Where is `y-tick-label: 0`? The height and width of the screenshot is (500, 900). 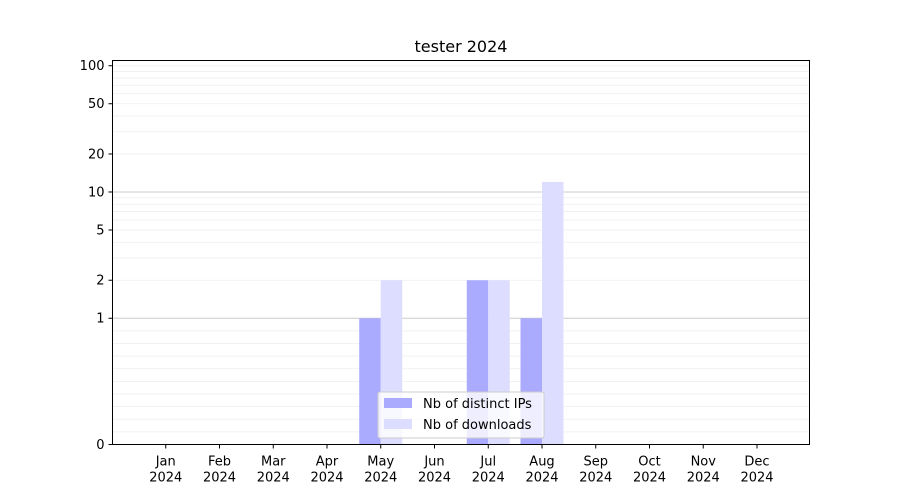 y-tick-label: 0 is located at coordinates (100, 445).